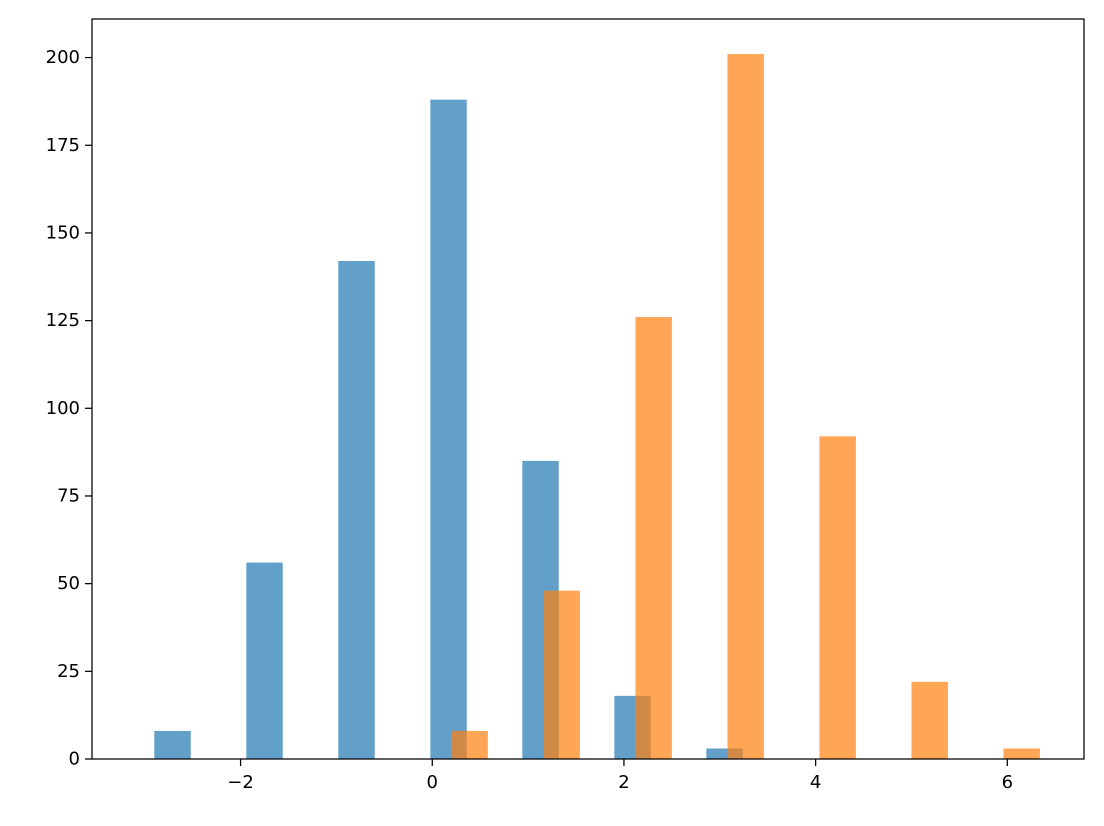 Image resolution: width=1104 pixels, height=826 pixels. What do you see at coordinates (63, 408) in the screenshot?
I see `y-tick-label: 100` at bounding box center [63, 408].